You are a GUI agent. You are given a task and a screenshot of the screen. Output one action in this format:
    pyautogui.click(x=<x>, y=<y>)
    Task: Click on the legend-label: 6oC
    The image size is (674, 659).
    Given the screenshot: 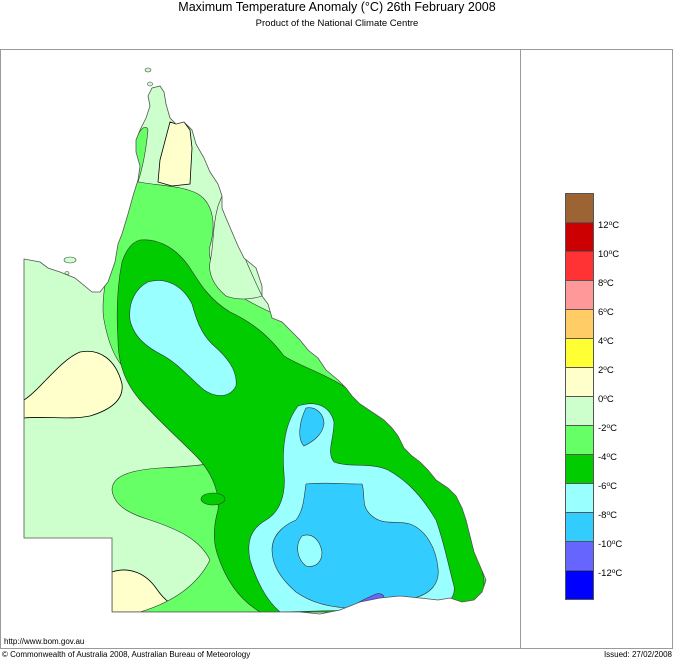 What is the action you would take?
    pyautogui.click(x=606, y=312)
    